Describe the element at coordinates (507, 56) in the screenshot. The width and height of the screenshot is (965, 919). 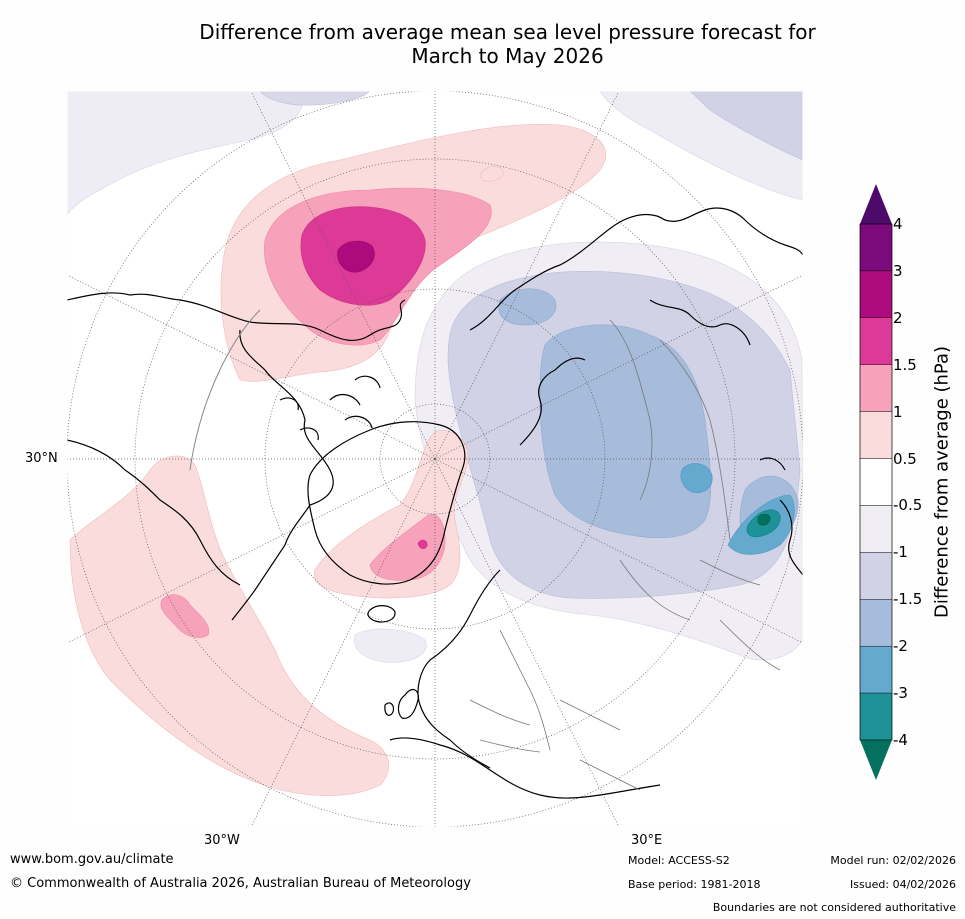
I see `title-line-2: March to May 2026` at that location.